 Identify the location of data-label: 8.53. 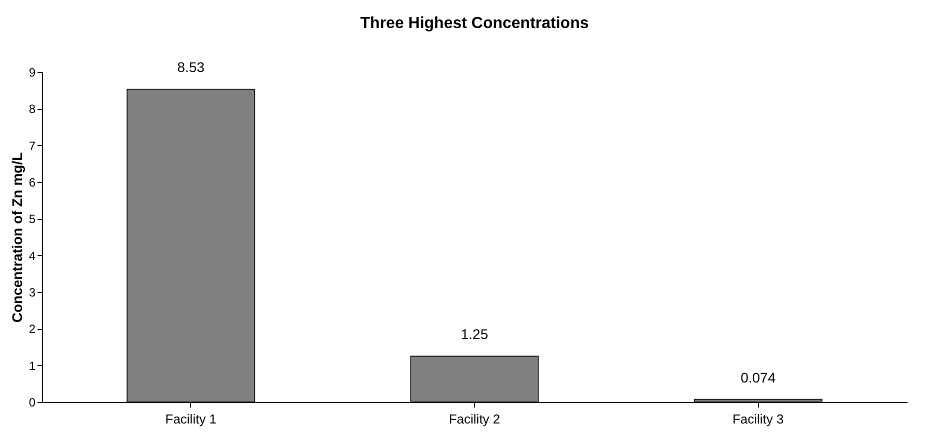
(191, 67).